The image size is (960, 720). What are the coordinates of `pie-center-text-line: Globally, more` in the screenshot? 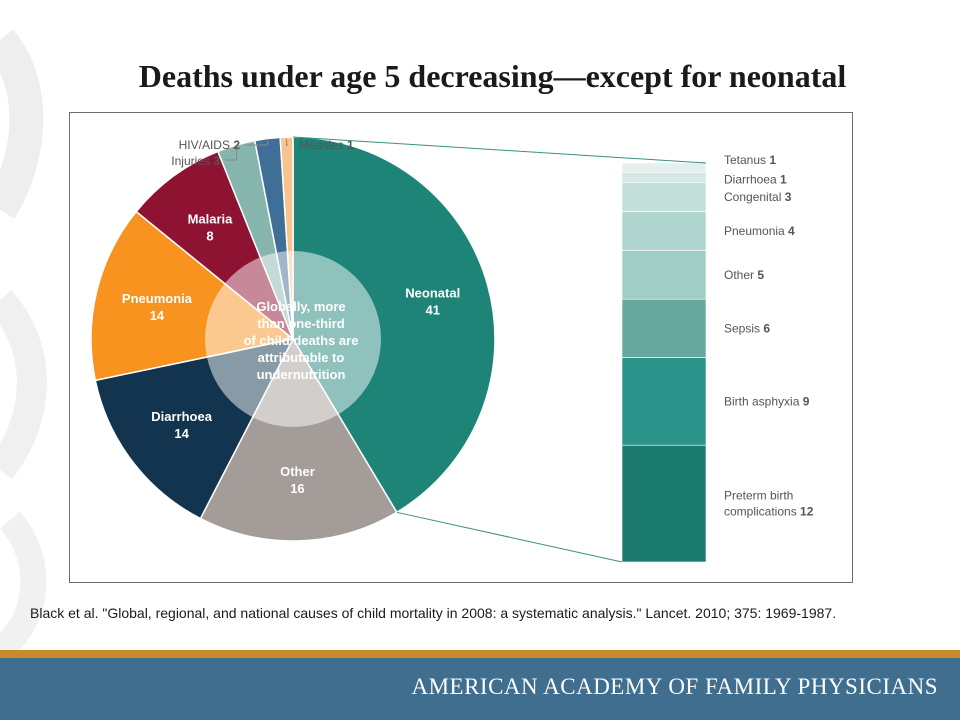 It's located at (300, 306).